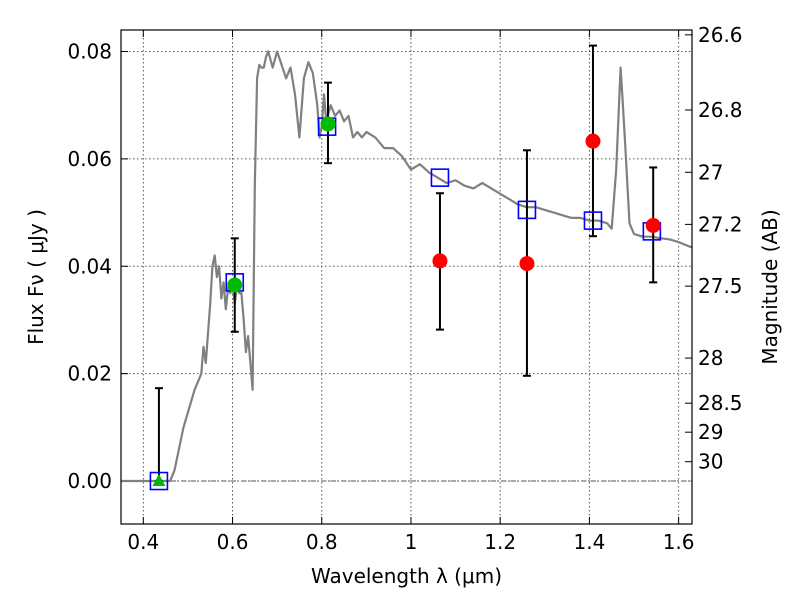 The width and height of the screenshot is (800, 600). Describe the element at coordinates (89, 481) in the screenshot. I see `y-tick-label: 0.00` at that location.